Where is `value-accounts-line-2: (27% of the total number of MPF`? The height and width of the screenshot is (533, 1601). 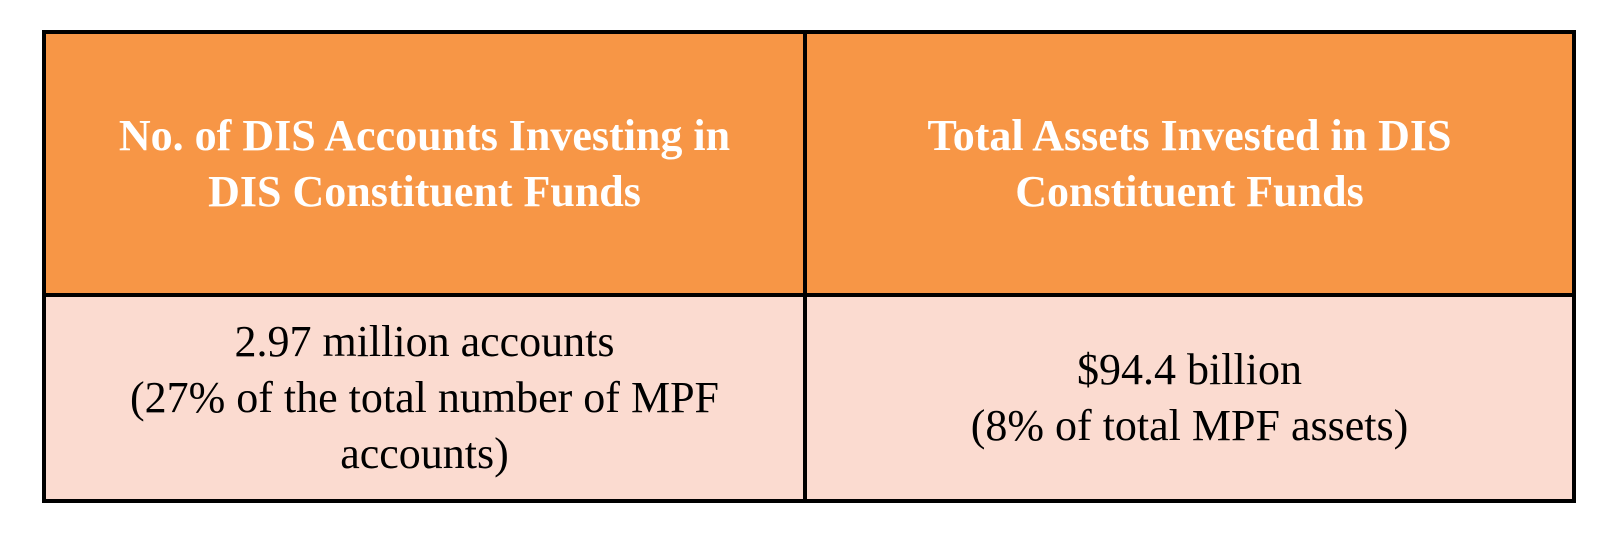
value-accounts-line-2: (27% of the total number of MPF is located at coordinates (424, 397).